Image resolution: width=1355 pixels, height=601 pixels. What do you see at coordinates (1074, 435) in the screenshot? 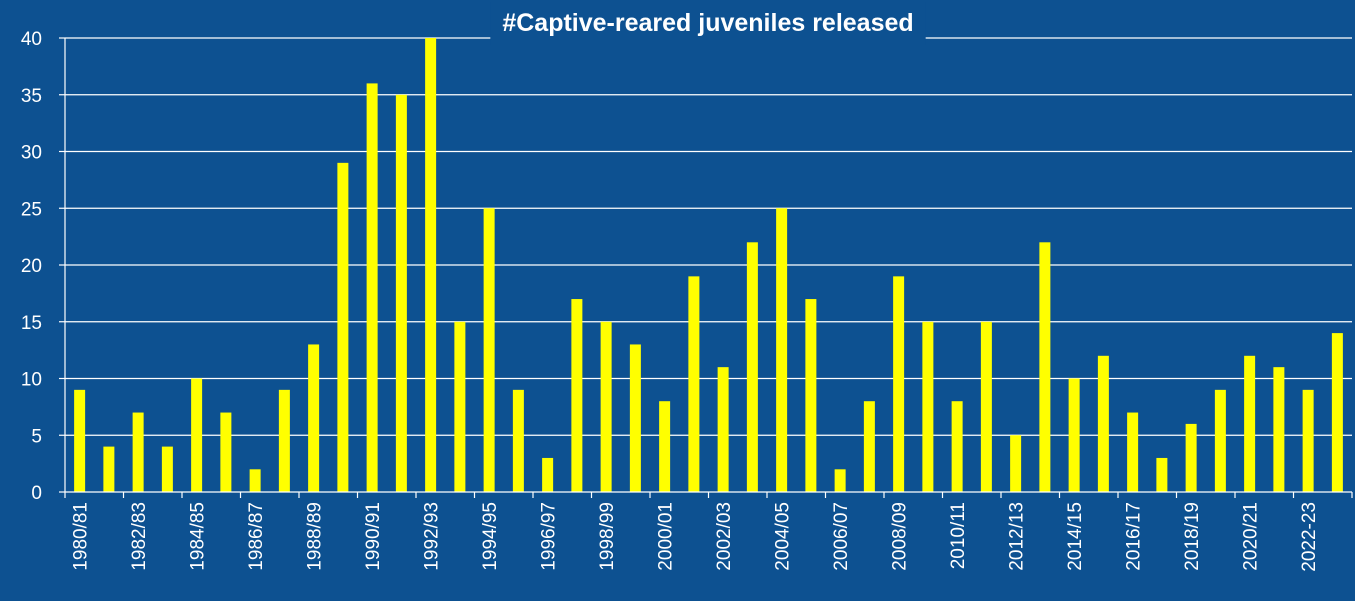
I see `bar-2014/15` at bounding box center [1074, 435].